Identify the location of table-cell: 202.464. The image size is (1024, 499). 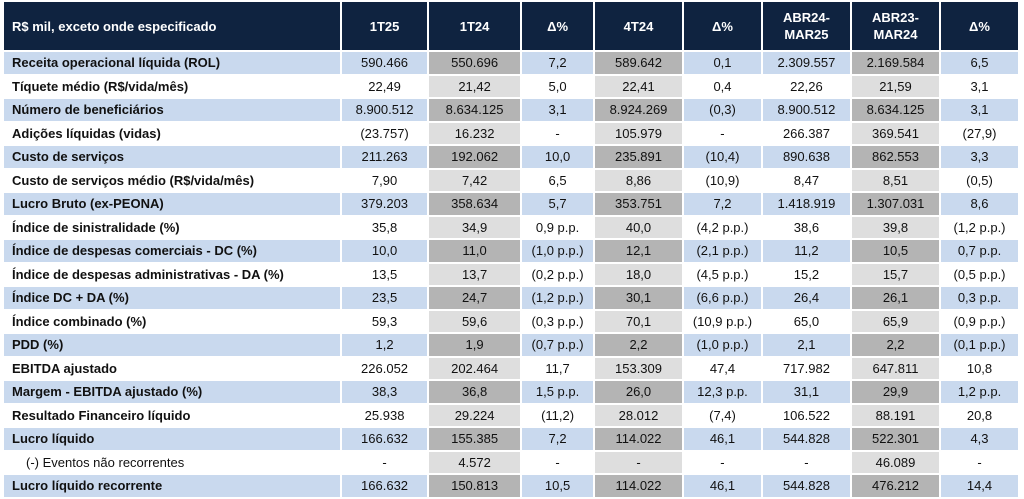
(475, 369).